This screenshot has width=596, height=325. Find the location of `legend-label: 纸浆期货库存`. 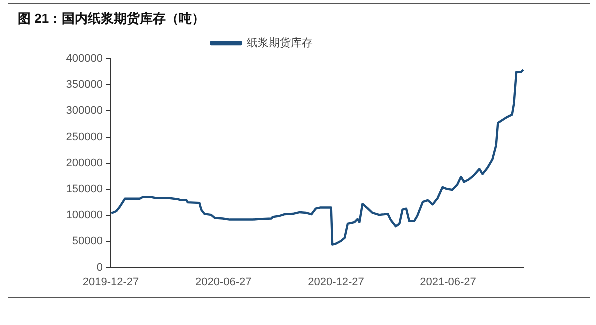

legend-label: 纸浆期货库存 is located at coordinates (279, 43).